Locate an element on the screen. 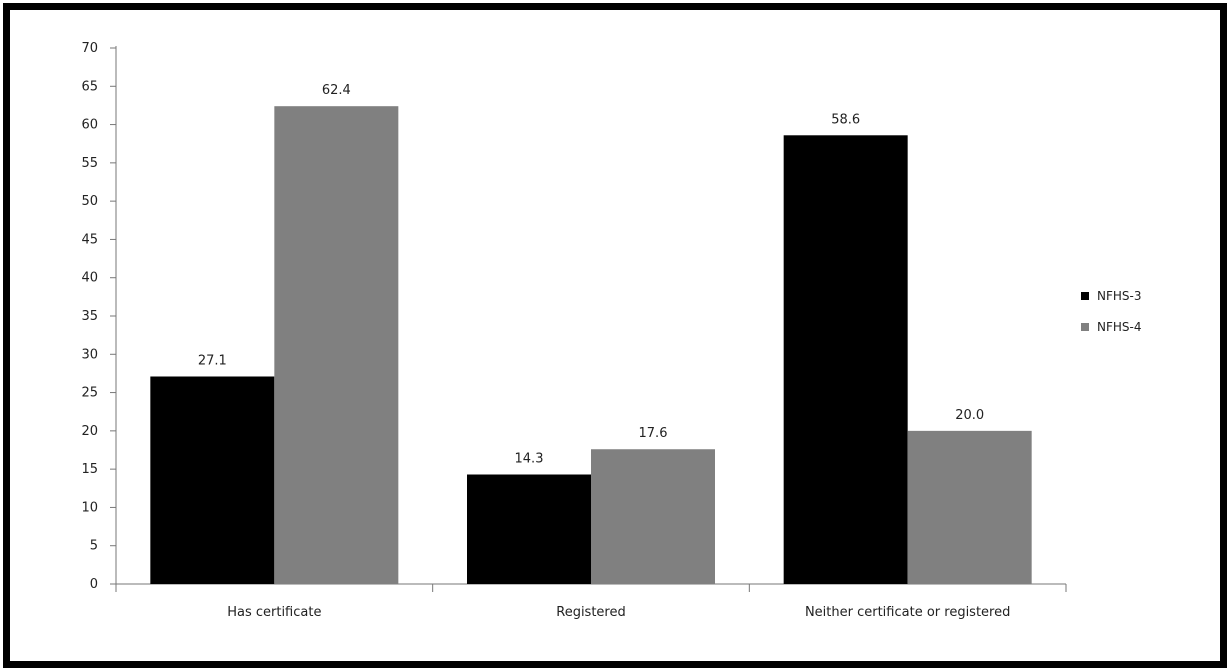 Image resolution: width=1227 pixels, height=670 pixels. y-tick-label: 25 is located at coordinates (89, 393).